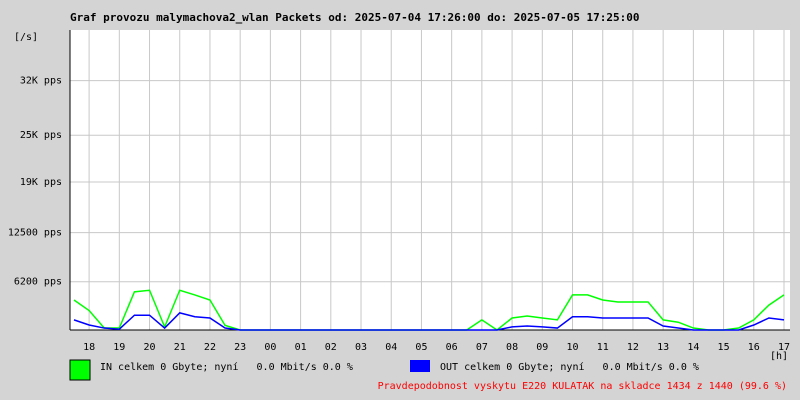 Image resolution: width=800 pixels, height=400 pixels. Describe the element at coordinates (226, 367) in the screenshot. I see `legend-label: IN celkem 0 Gbyte; nyní 0.0 Mbit/s 0.0 %` at that location.